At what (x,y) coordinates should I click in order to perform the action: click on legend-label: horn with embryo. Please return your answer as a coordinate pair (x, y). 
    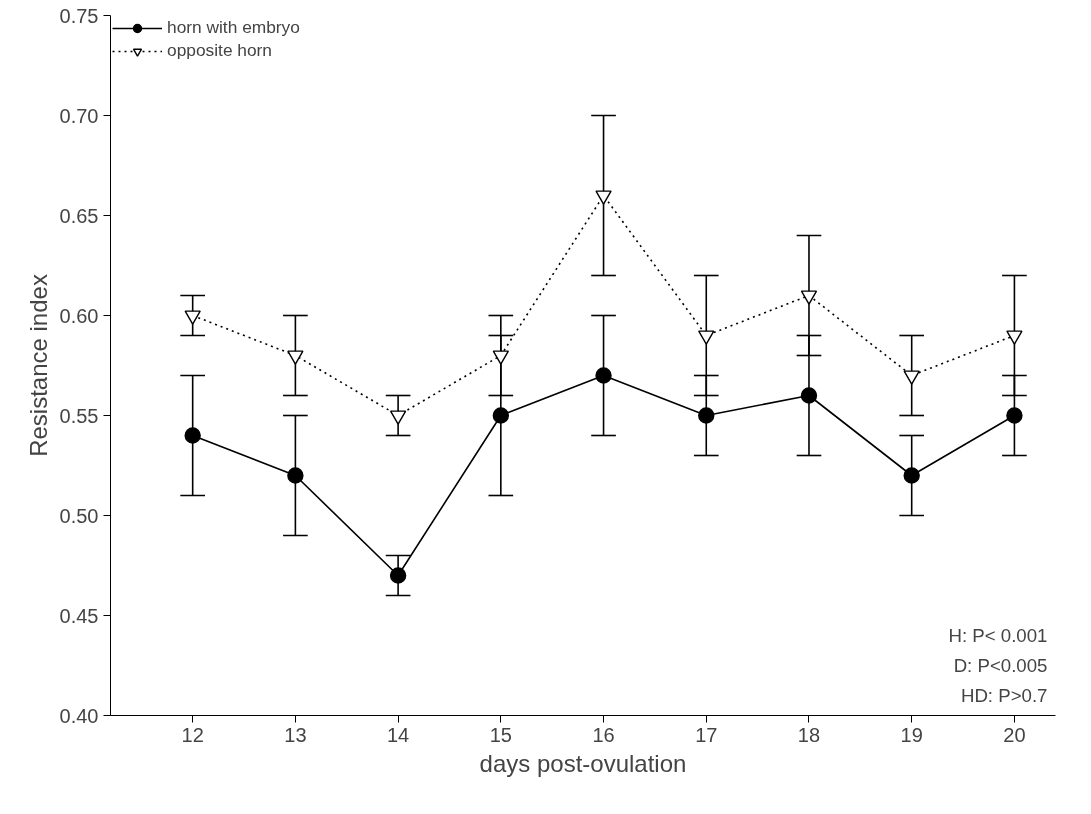
    Looking at the image, I should click on (233, 27).